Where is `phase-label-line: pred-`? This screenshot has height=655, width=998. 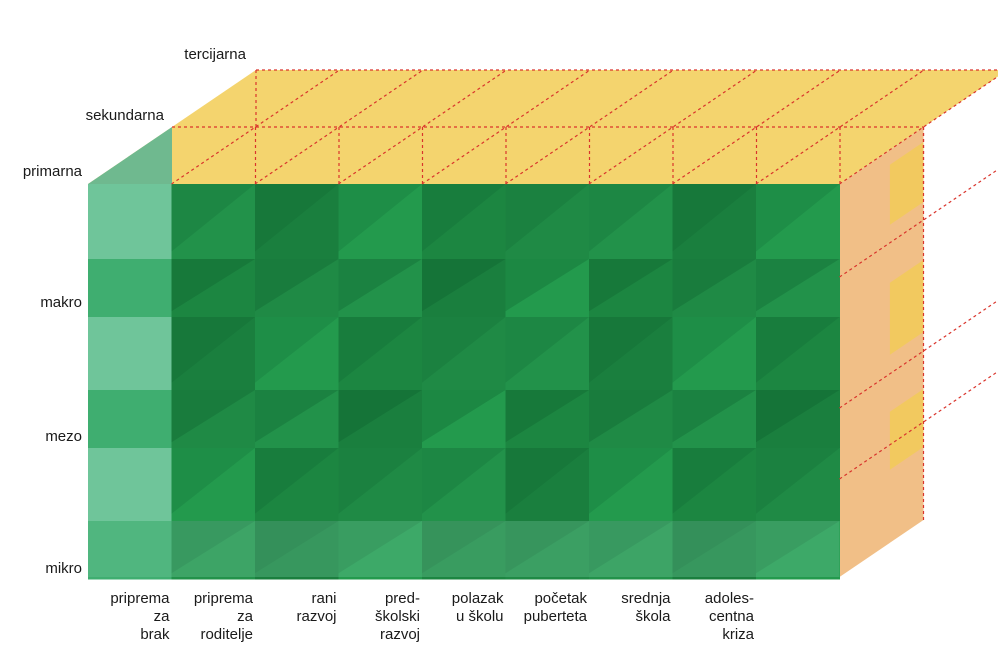
phase-label-line: pred- is located at coordinates (402, 598).